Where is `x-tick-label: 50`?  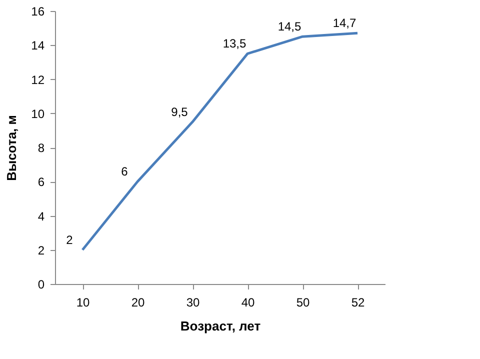 x-tick-label: 50 is located at coordinates (303, 303).